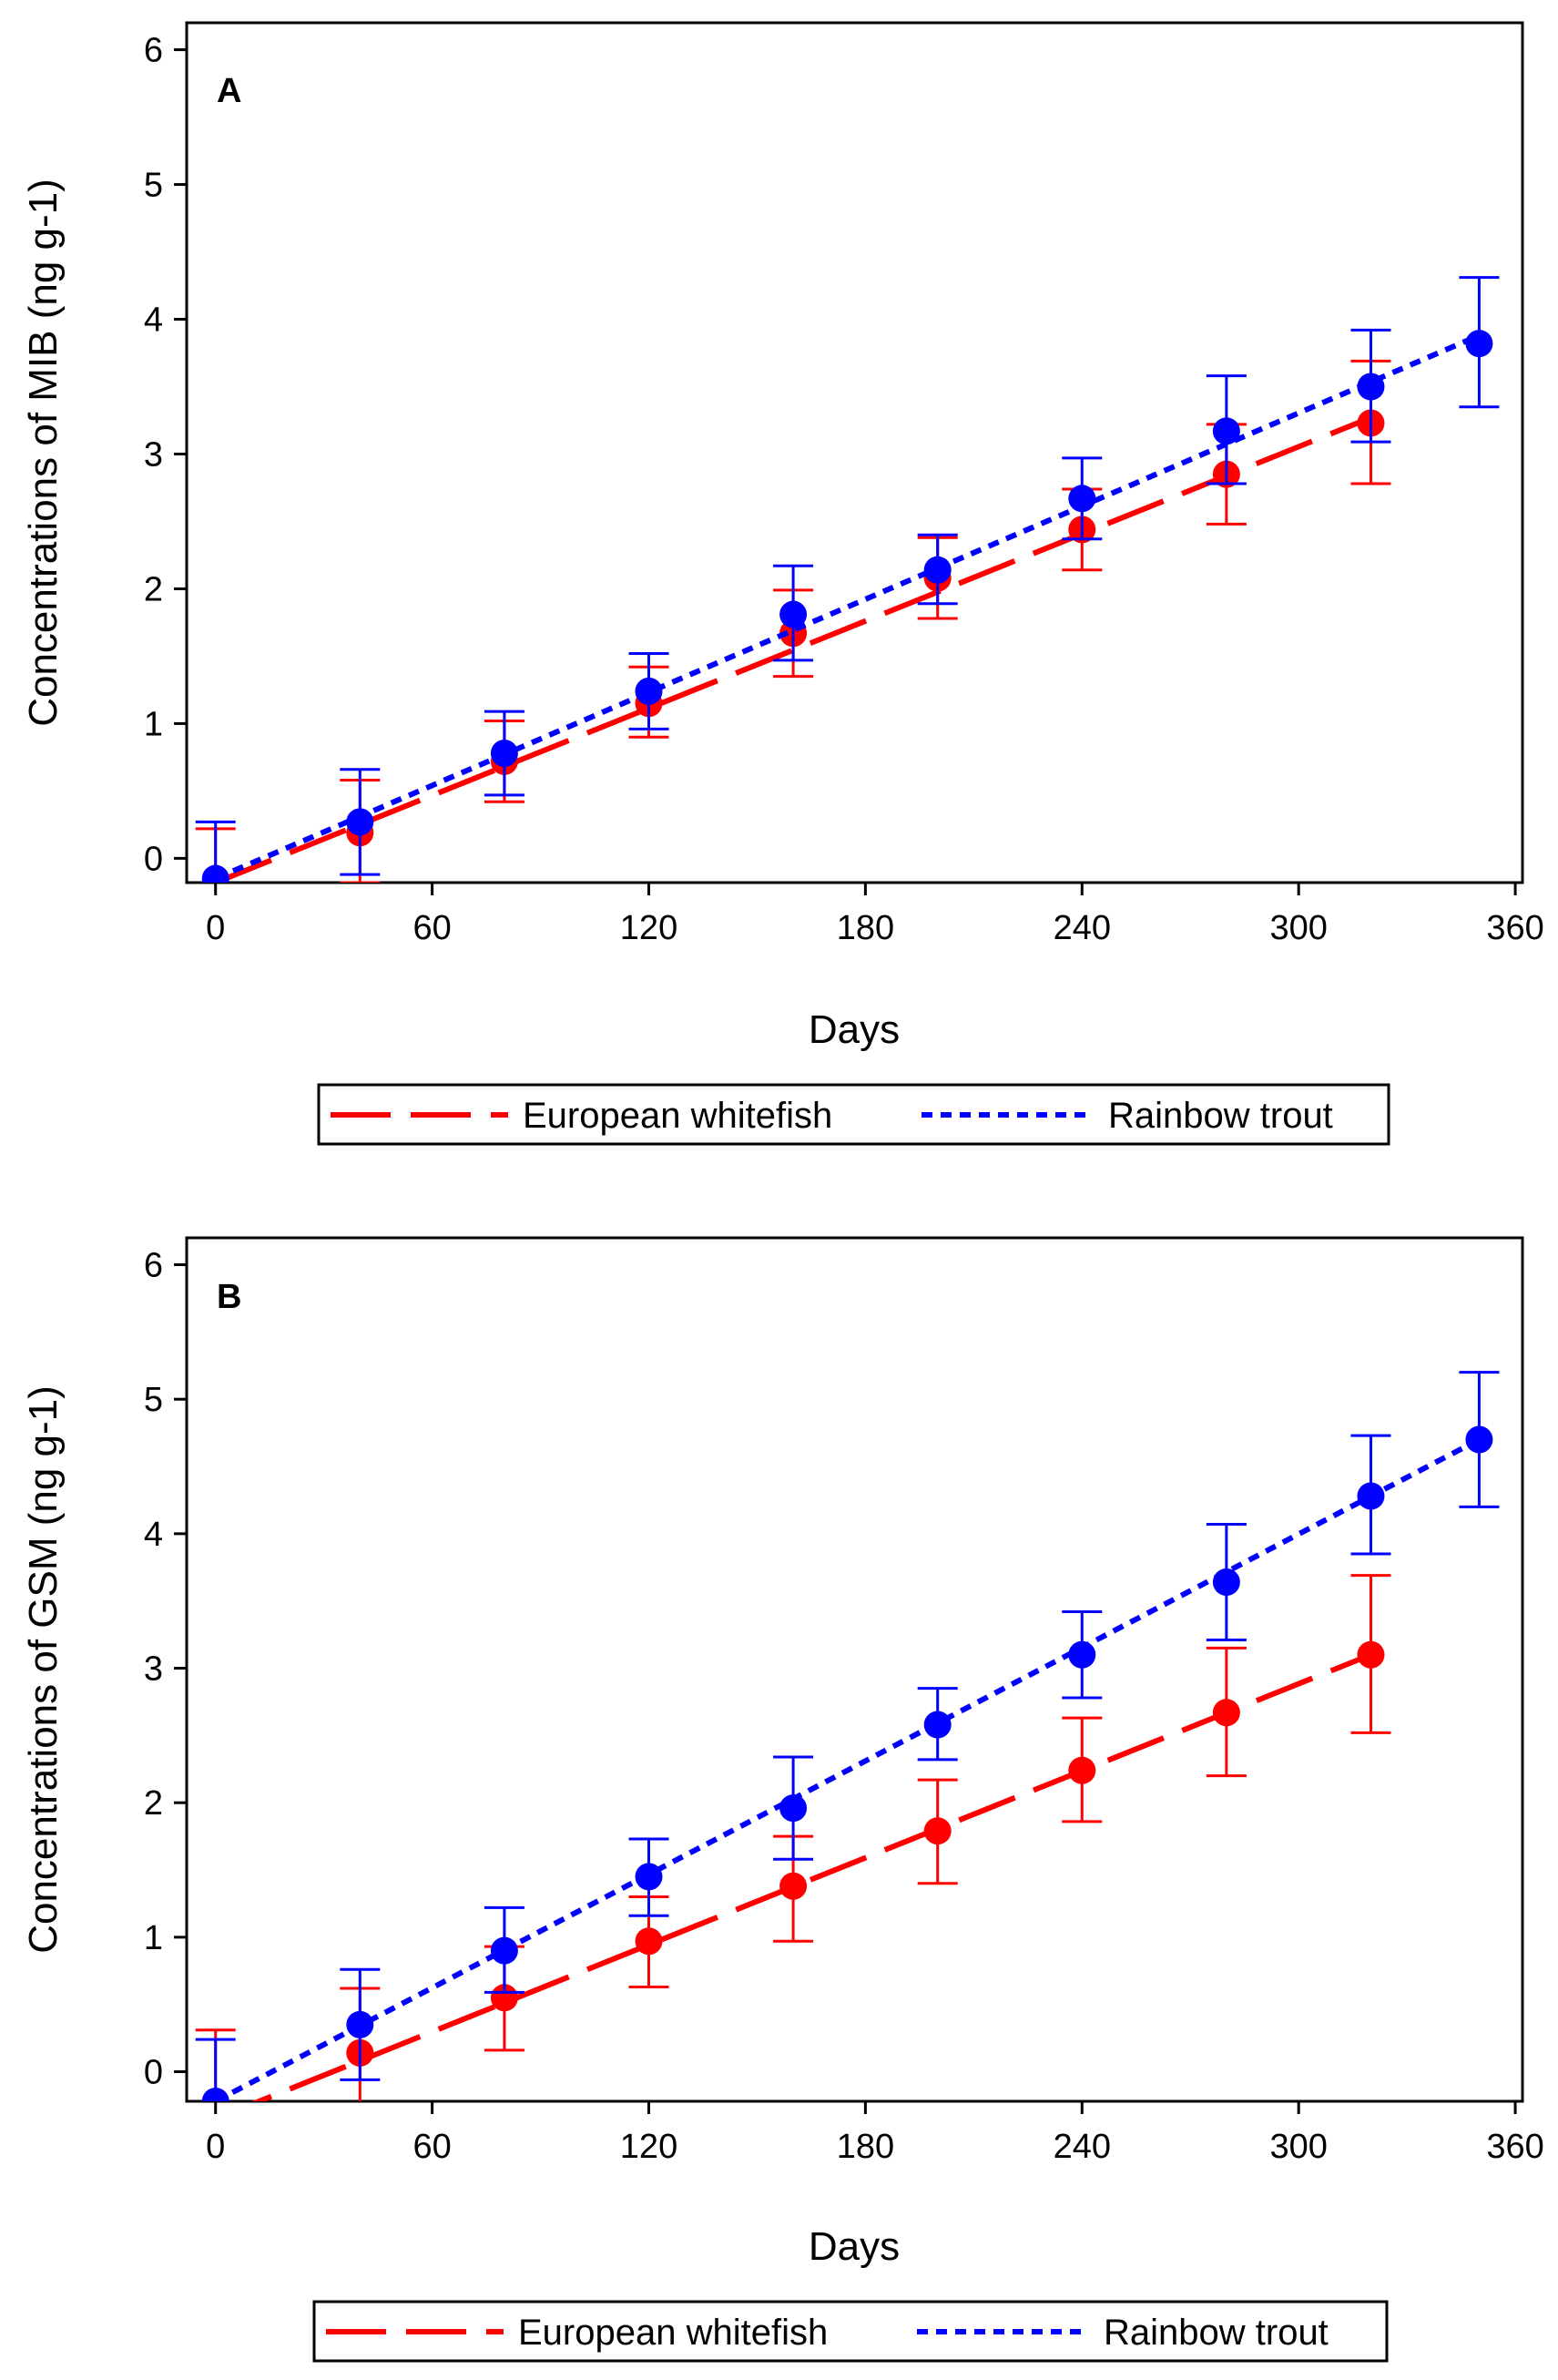 The image size is (1558, 2380). What do you see at coordinates (229, 91) in the screenshot?
I see `panel-label-a: A` at bounding box center [229, 91].